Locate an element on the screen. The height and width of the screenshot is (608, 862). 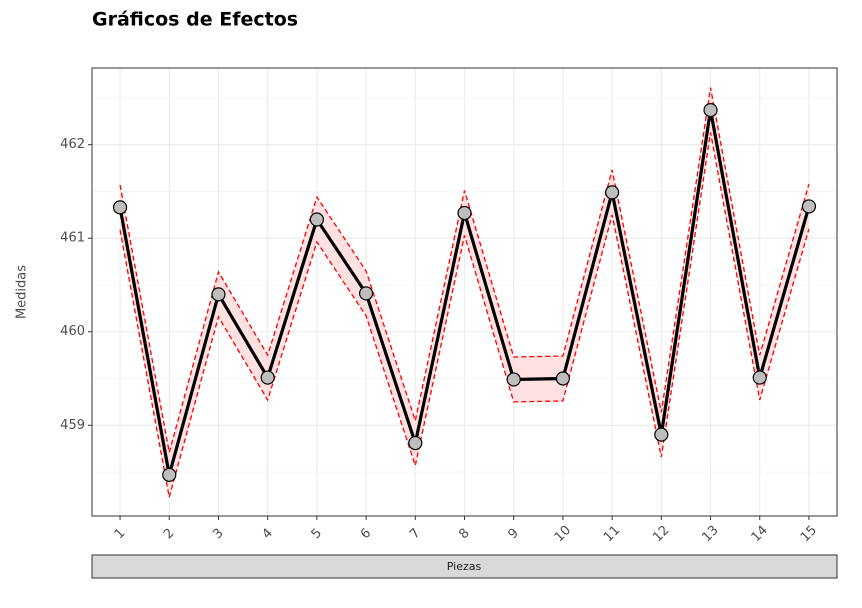
x-tick-label: 14 is located at coordinates (760, 534).